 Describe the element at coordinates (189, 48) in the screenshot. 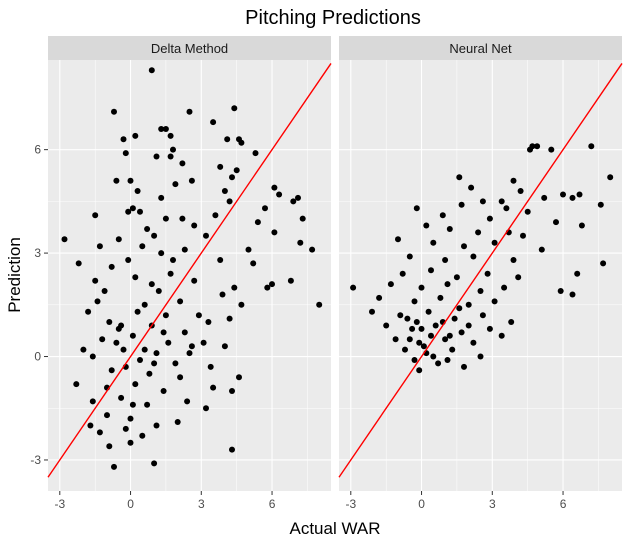

I see `facet-label-delta-method: Delta Method` at that location.